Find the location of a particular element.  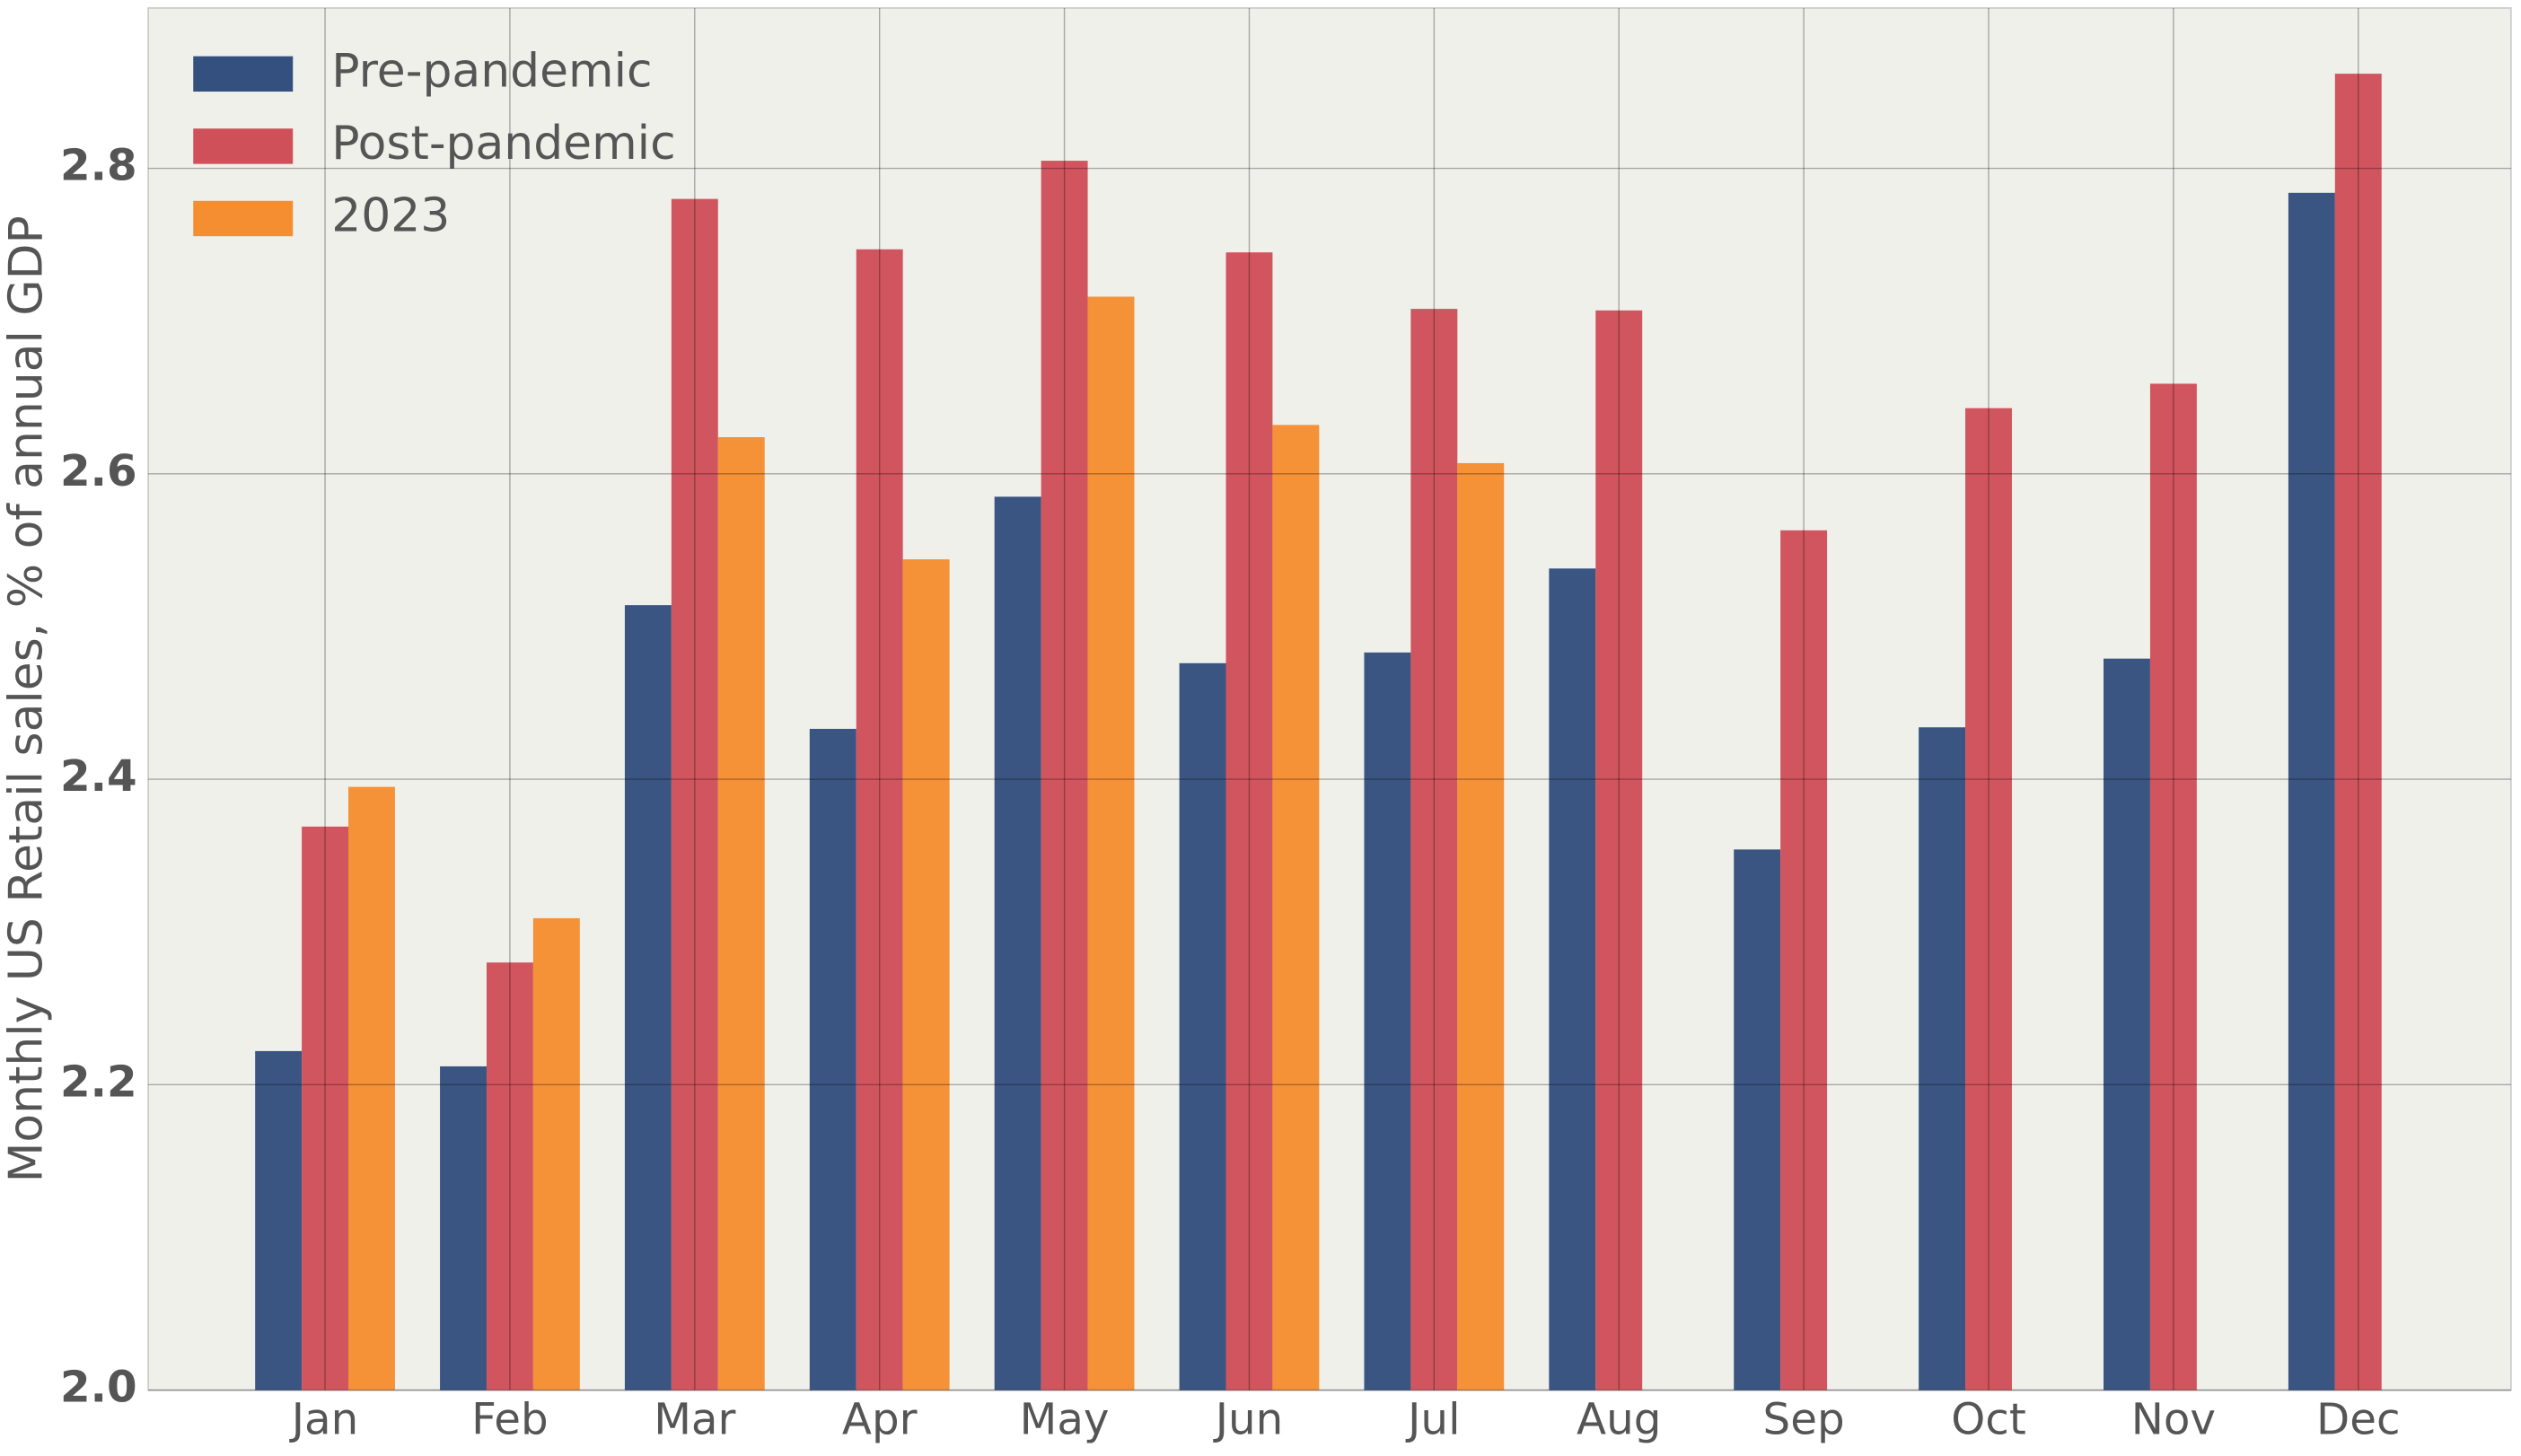

y-tick-label: 2.8 is located at coordinates (98, 166).